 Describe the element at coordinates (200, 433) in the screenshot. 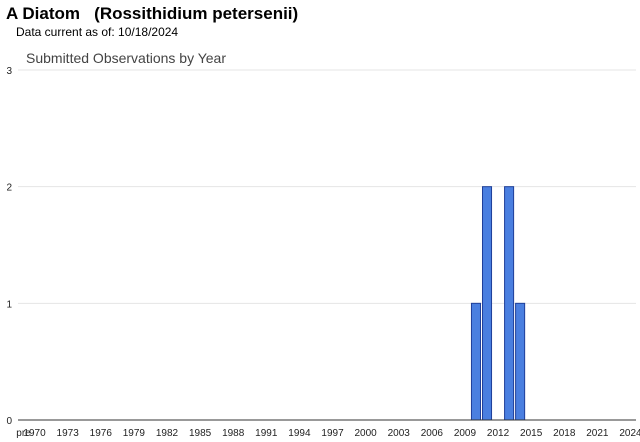

I see `x-tick-label-1985: 1985` at that location.